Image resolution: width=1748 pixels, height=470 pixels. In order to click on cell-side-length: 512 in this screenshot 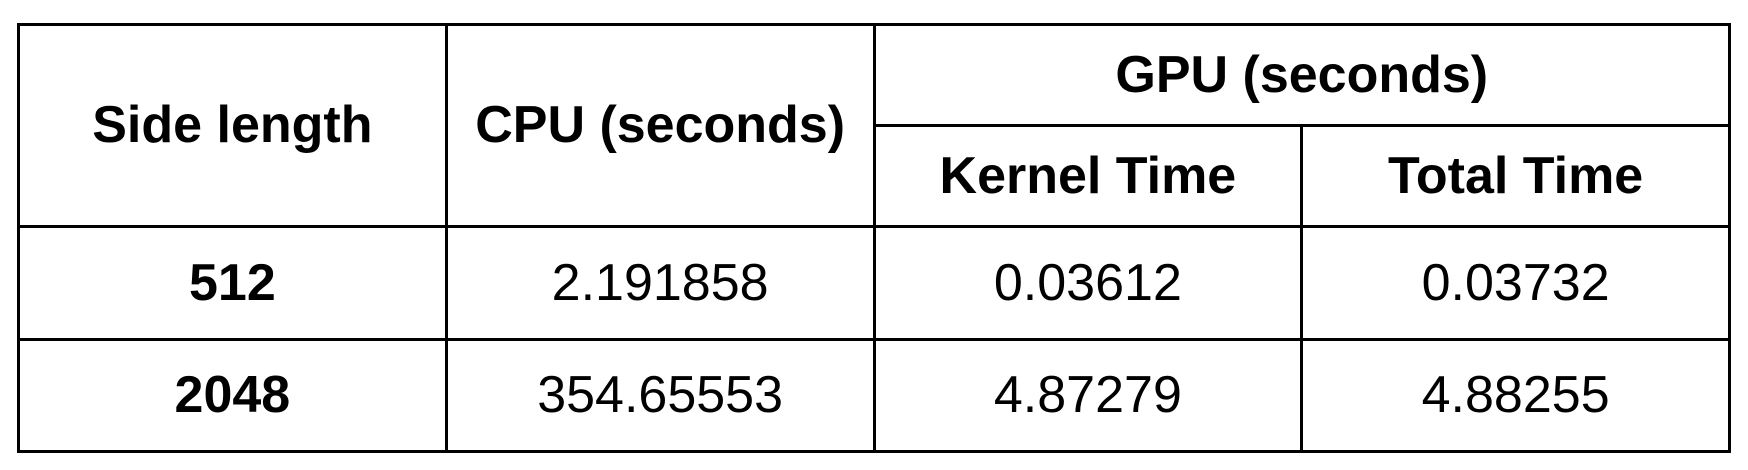, I will do `click(232, 283)`.